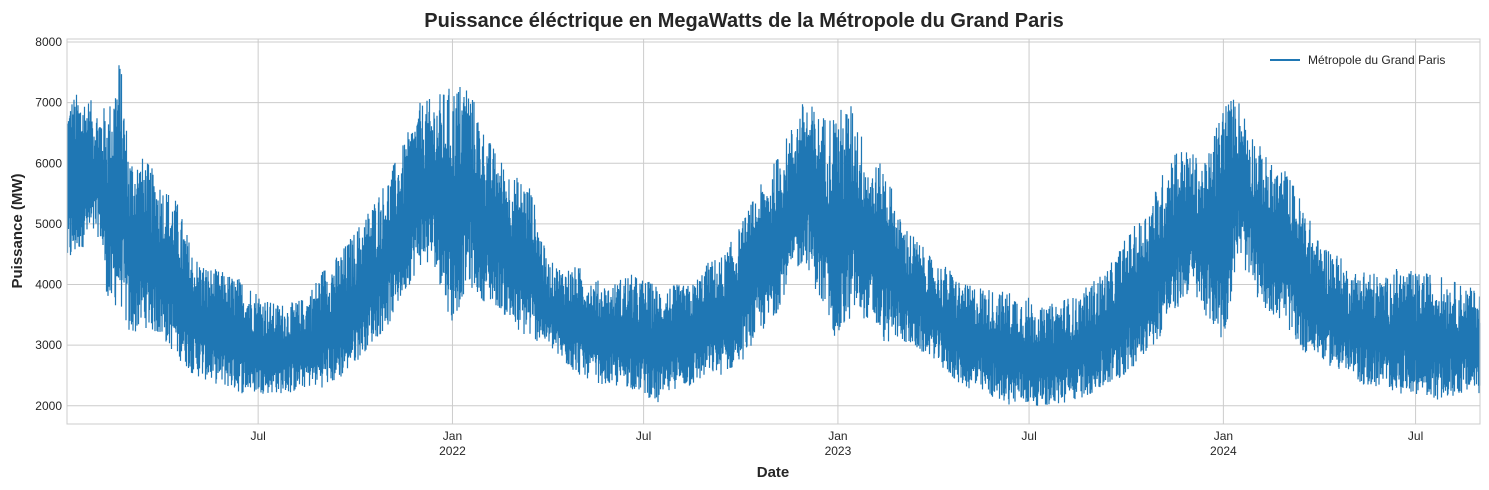 The height and width of the screenshot is (490, 1489). I want to click on y-tick-labels: 2000 3000 4000 5000 6000 7000 8000, so click(48, 224).